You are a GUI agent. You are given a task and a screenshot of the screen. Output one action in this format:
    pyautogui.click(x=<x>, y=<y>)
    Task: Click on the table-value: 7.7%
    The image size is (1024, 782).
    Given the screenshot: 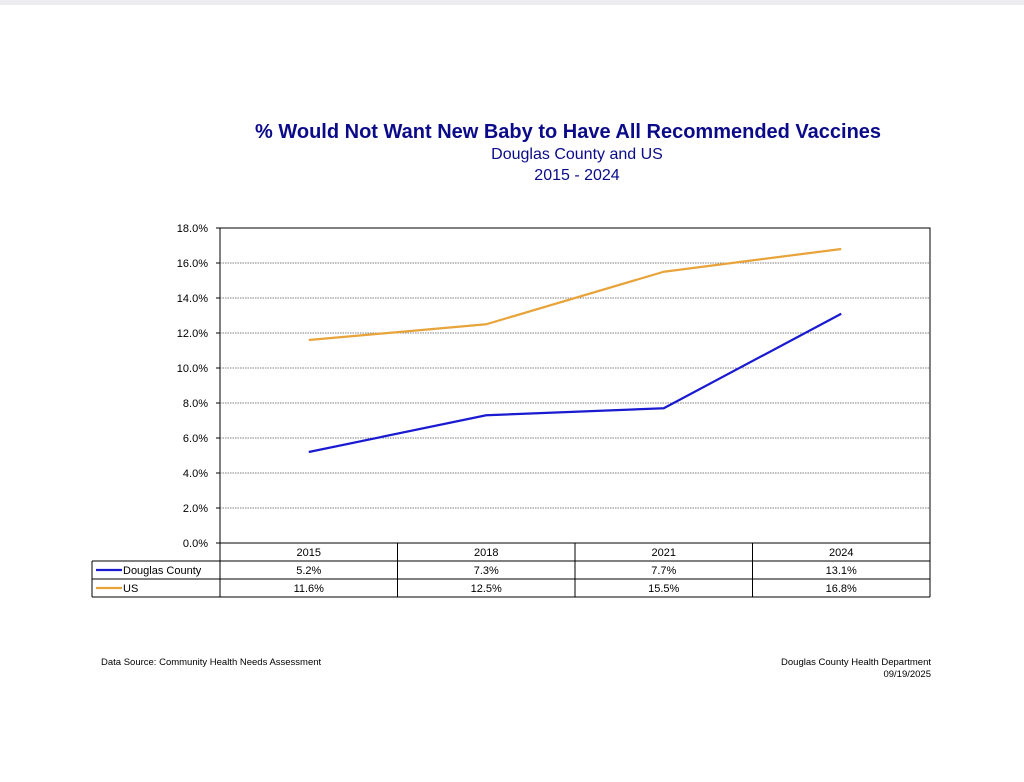 What is the action you would take?
    pyautogui.click(x=663, y=571)
    